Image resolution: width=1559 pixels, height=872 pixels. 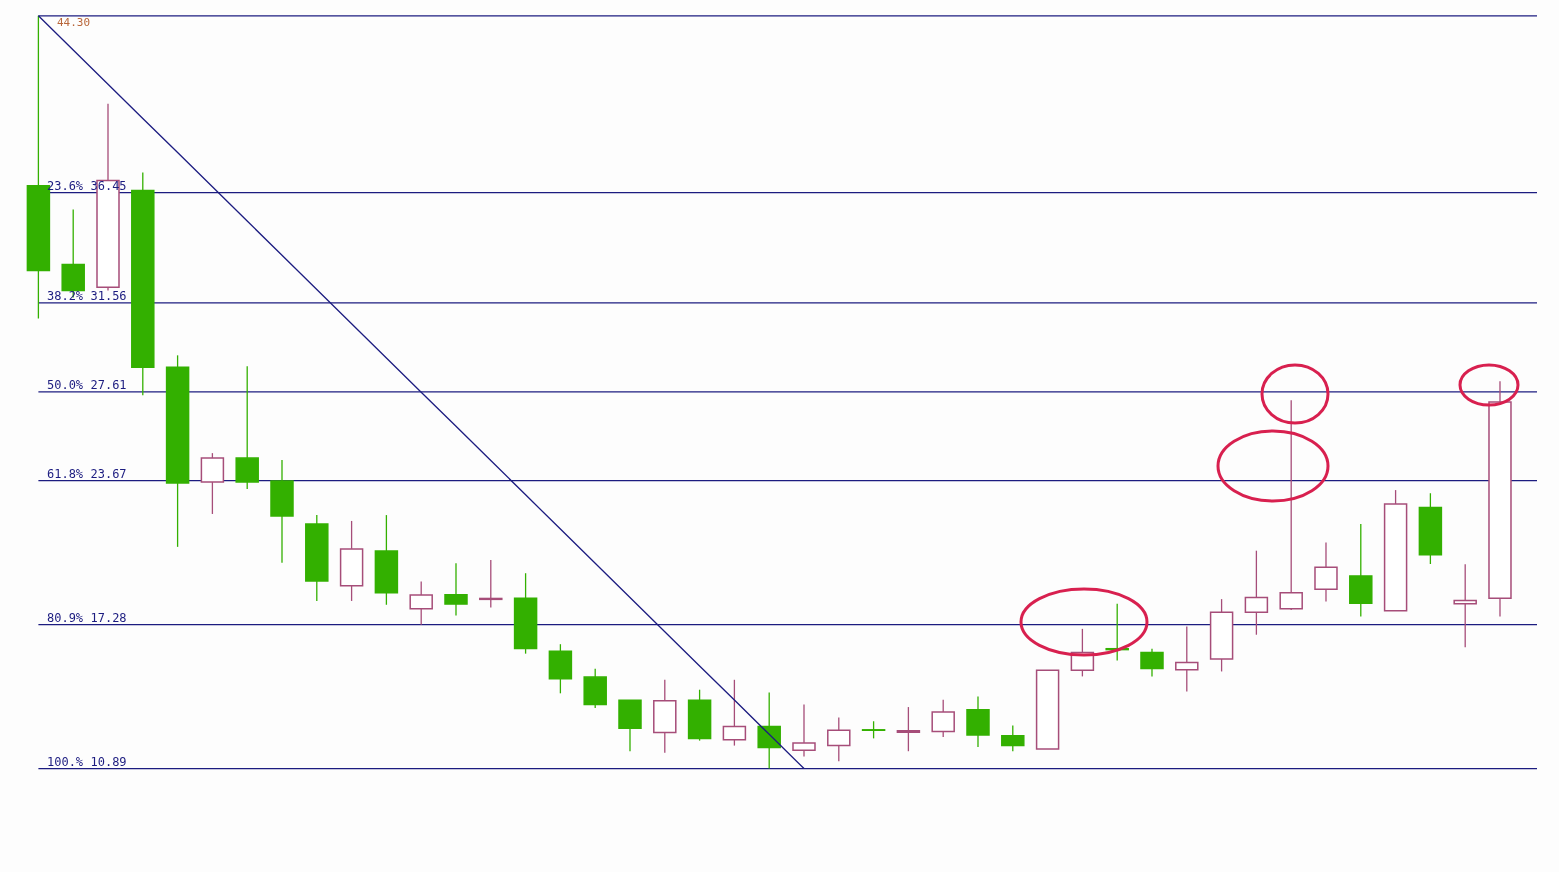 What do you see at coordinates (108, 296) in the screenshot?
I see `y-tick-label: 31.56` at bounding box center [108, 296].